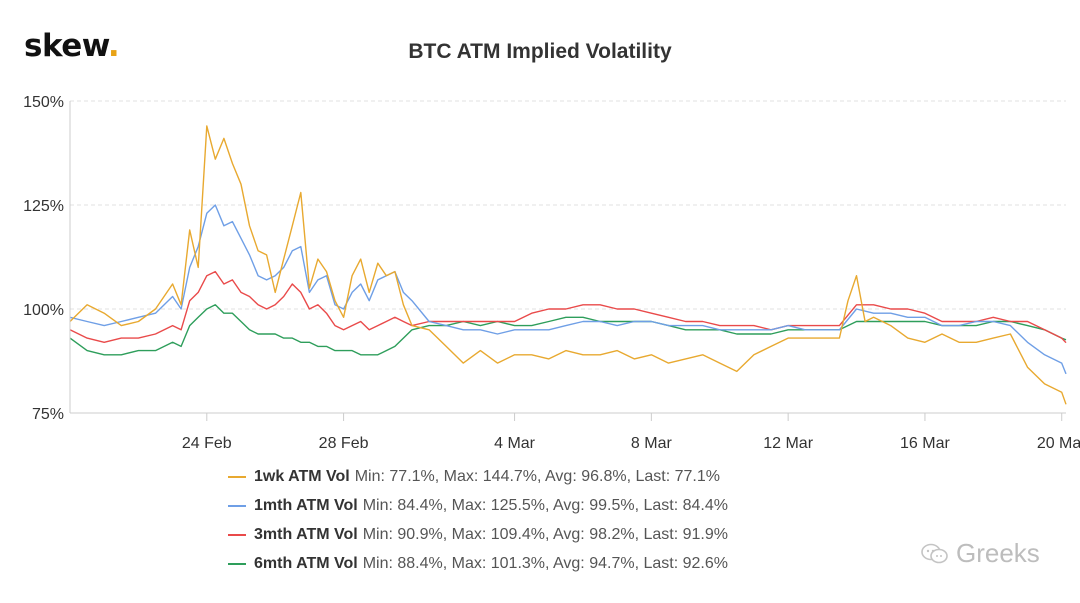  Describe the element at coordinates (925, 443) in the screenshot. I see `x-tick-label: 16 Mar` at that location.